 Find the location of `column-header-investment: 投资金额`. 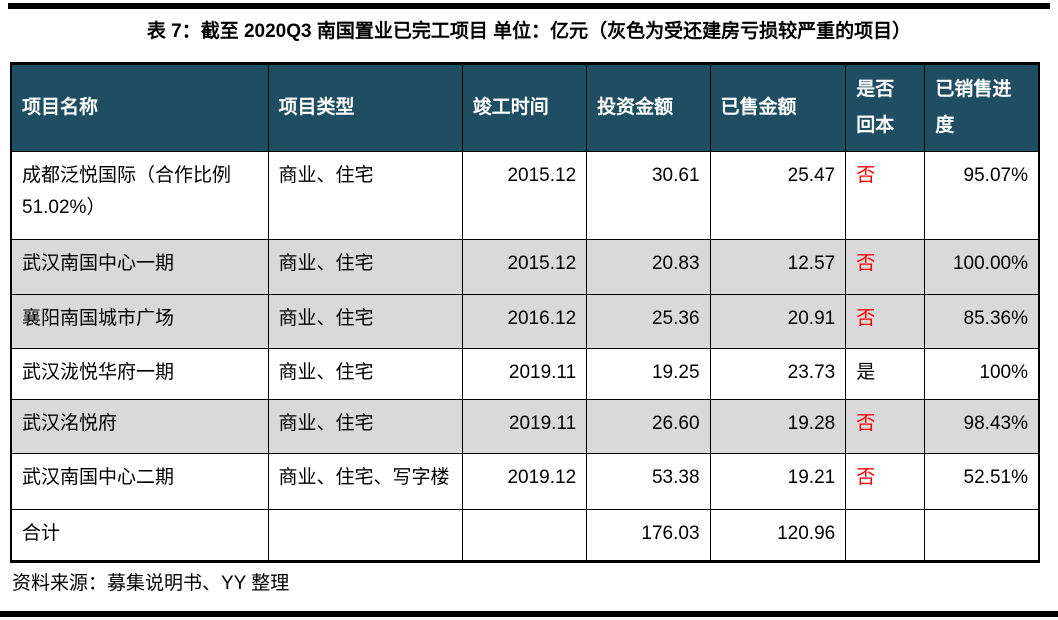

column-header-investment: 投资金额 is located at coordinates (648, 107).